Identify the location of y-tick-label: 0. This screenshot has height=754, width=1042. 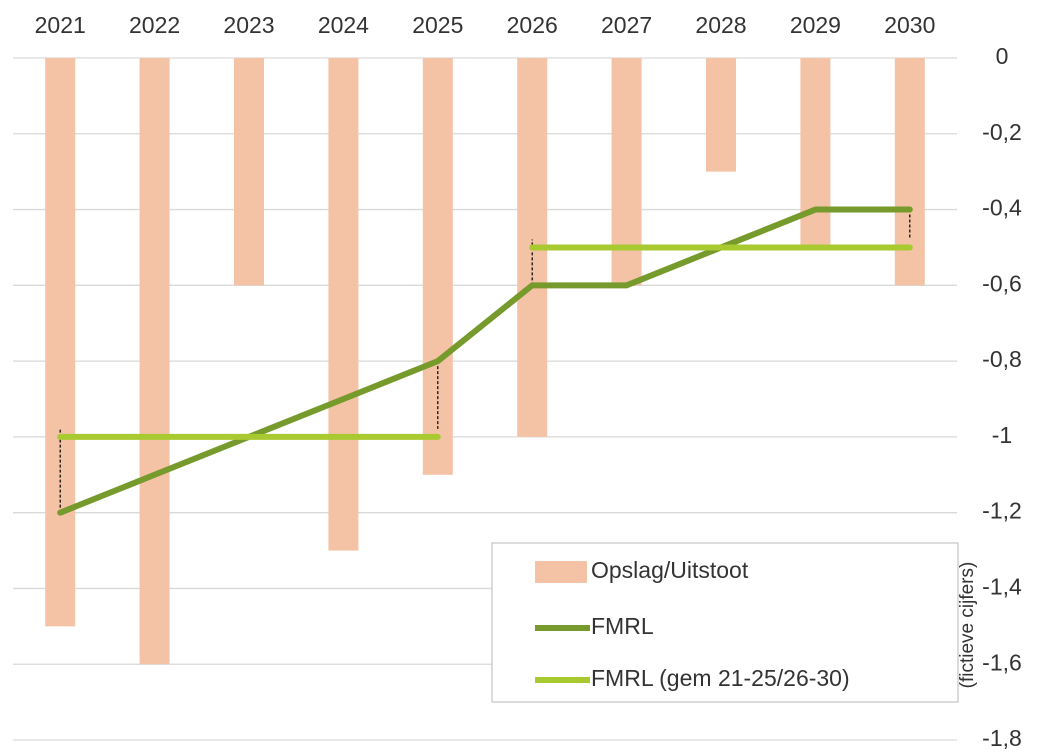
(1002, 56).